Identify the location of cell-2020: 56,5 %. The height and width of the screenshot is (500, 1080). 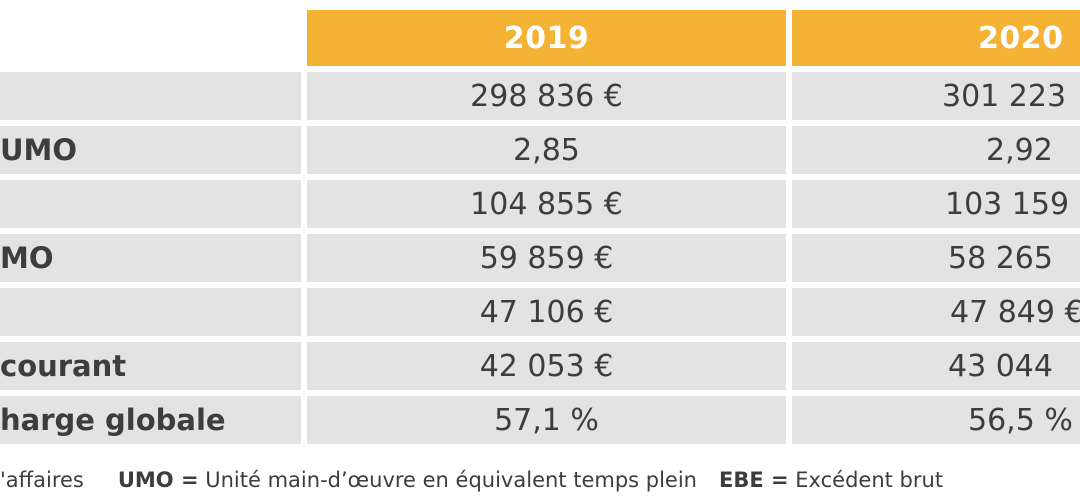
(936, 420).